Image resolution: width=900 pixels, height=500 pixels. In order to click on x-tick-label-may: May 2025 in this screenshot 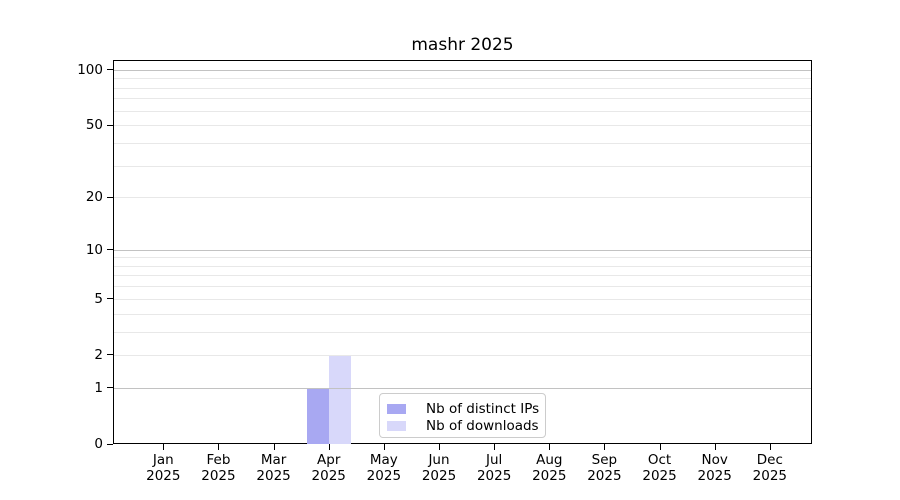, I will do `click(384, 468)`.